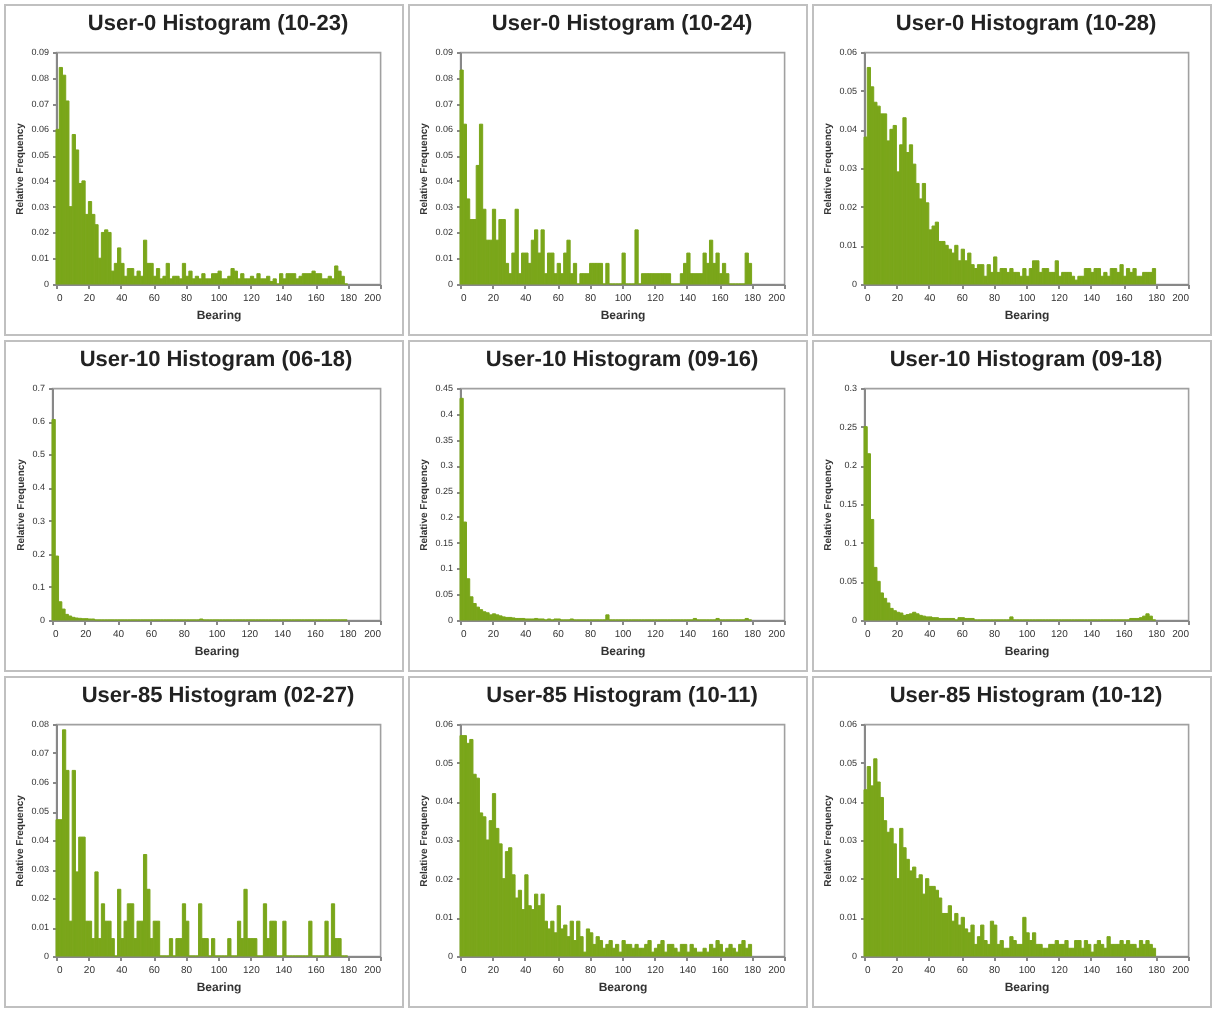 Image resolution: width=1214 pixels, height=1014 pixels. I want to click on chart-title: User-85 Histogram (10-12), so click(1026, 696).